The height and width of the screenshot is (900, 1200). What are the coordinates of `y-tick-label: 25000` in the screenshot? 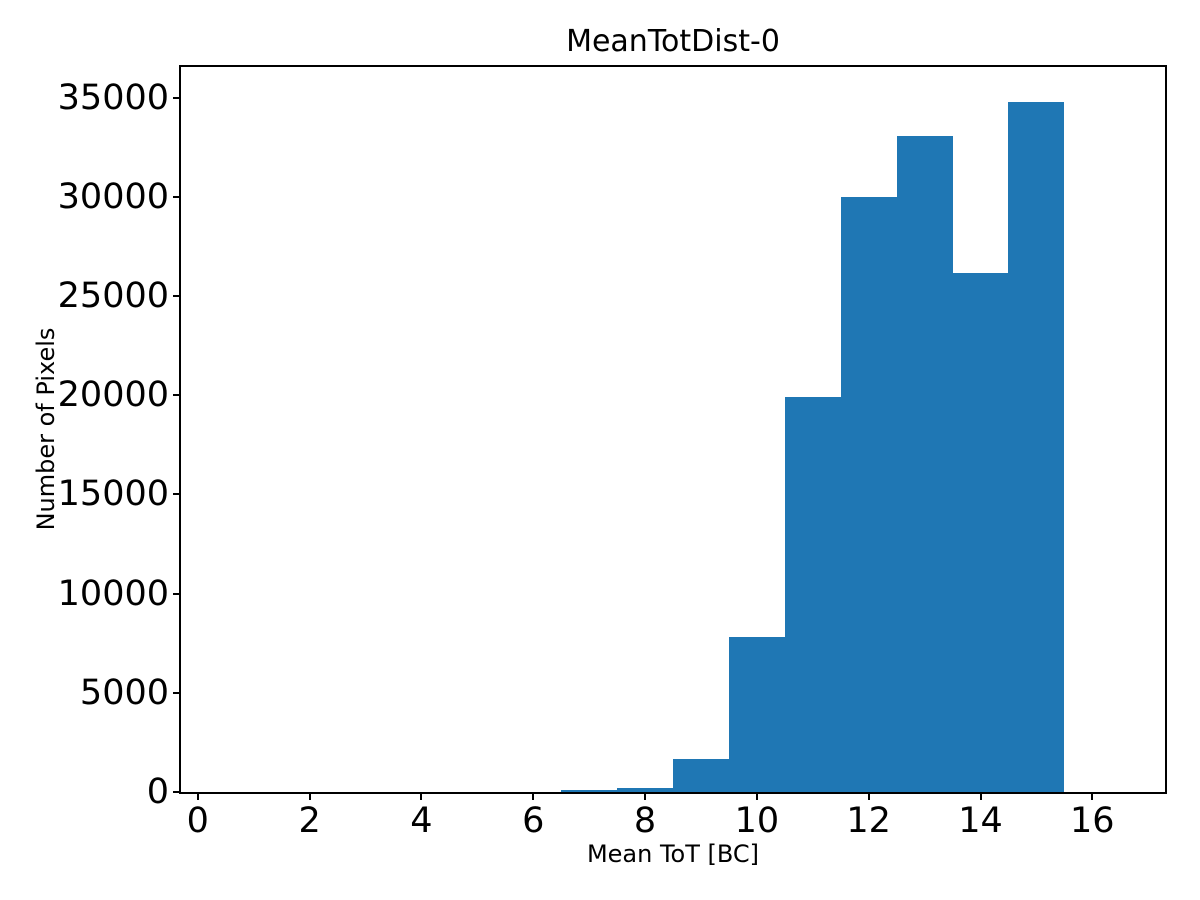 It's located at (113, 296).